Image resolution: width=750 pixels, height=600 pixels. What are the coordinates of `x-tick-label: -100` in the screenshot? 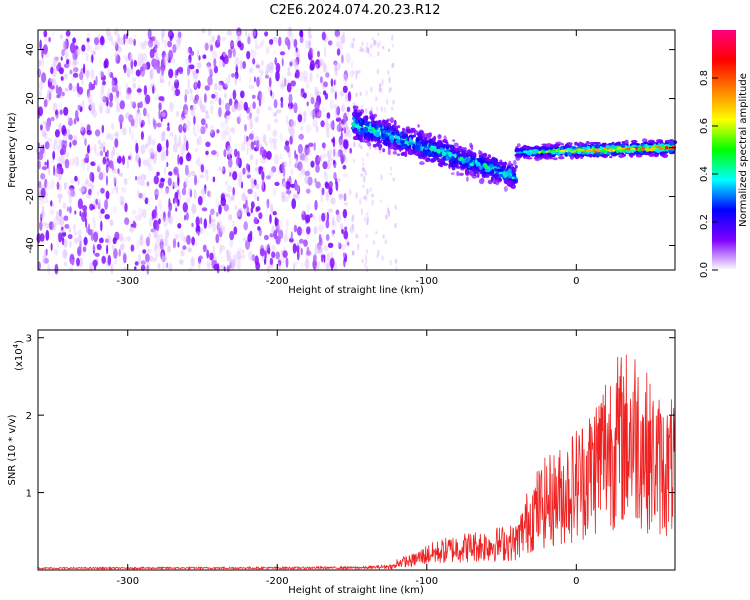 It's located at (426, 581).